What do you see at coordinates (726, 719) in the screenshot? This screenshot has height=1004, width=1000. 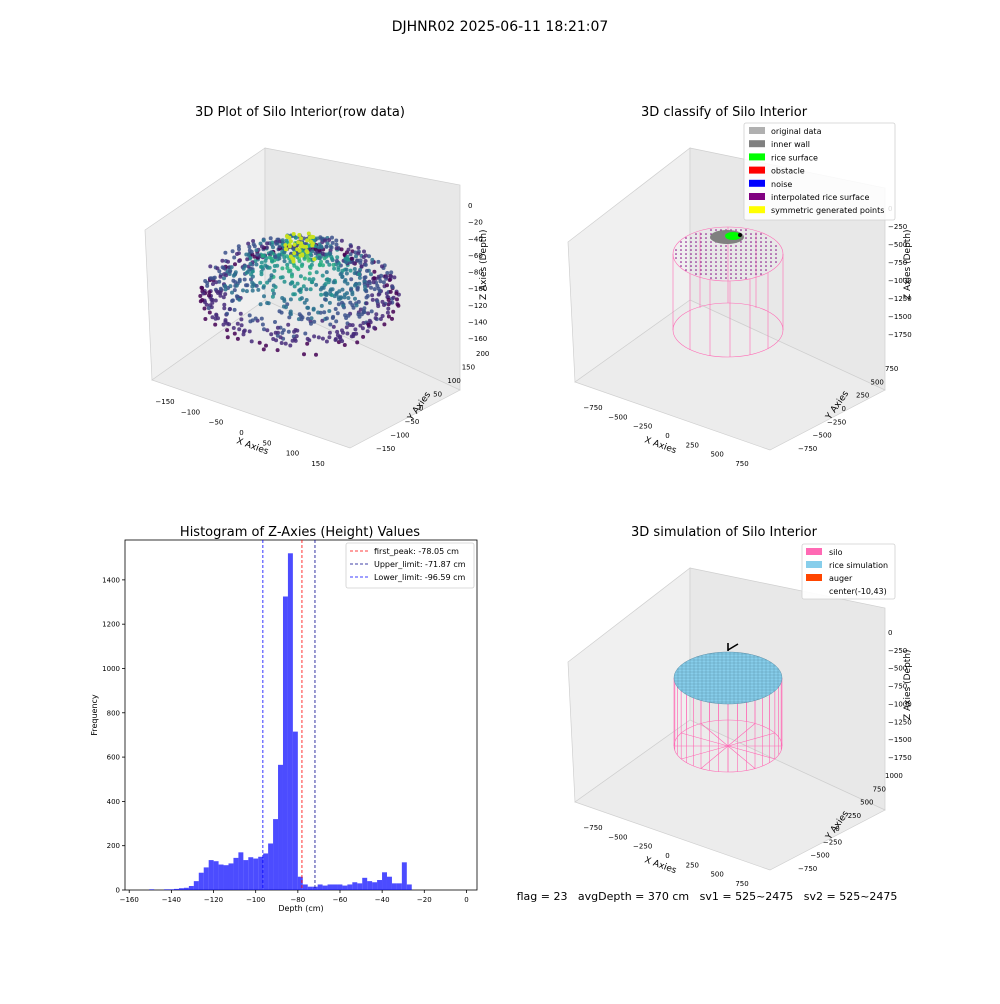 I see `simulation-axes-box` at bounding box center [726, 719].